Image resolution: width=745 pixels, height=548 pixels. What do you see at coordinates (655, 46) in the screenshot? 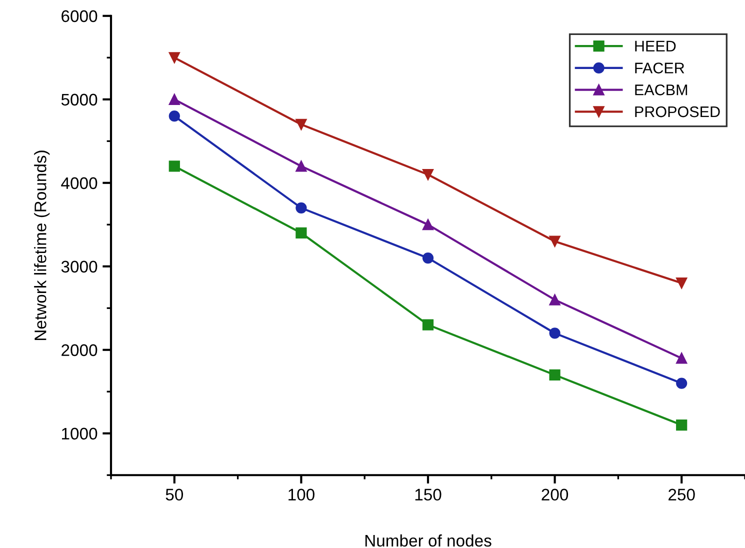
I see `legend-label: HEED` at bounding box center [655, 46].